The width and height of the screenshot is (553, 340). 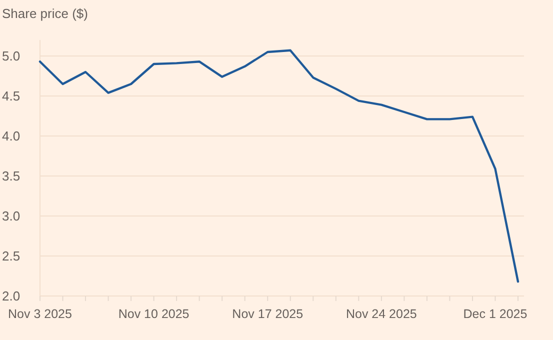 I want to click on y-tick-label: 4.0, so click(x=11, y=136).